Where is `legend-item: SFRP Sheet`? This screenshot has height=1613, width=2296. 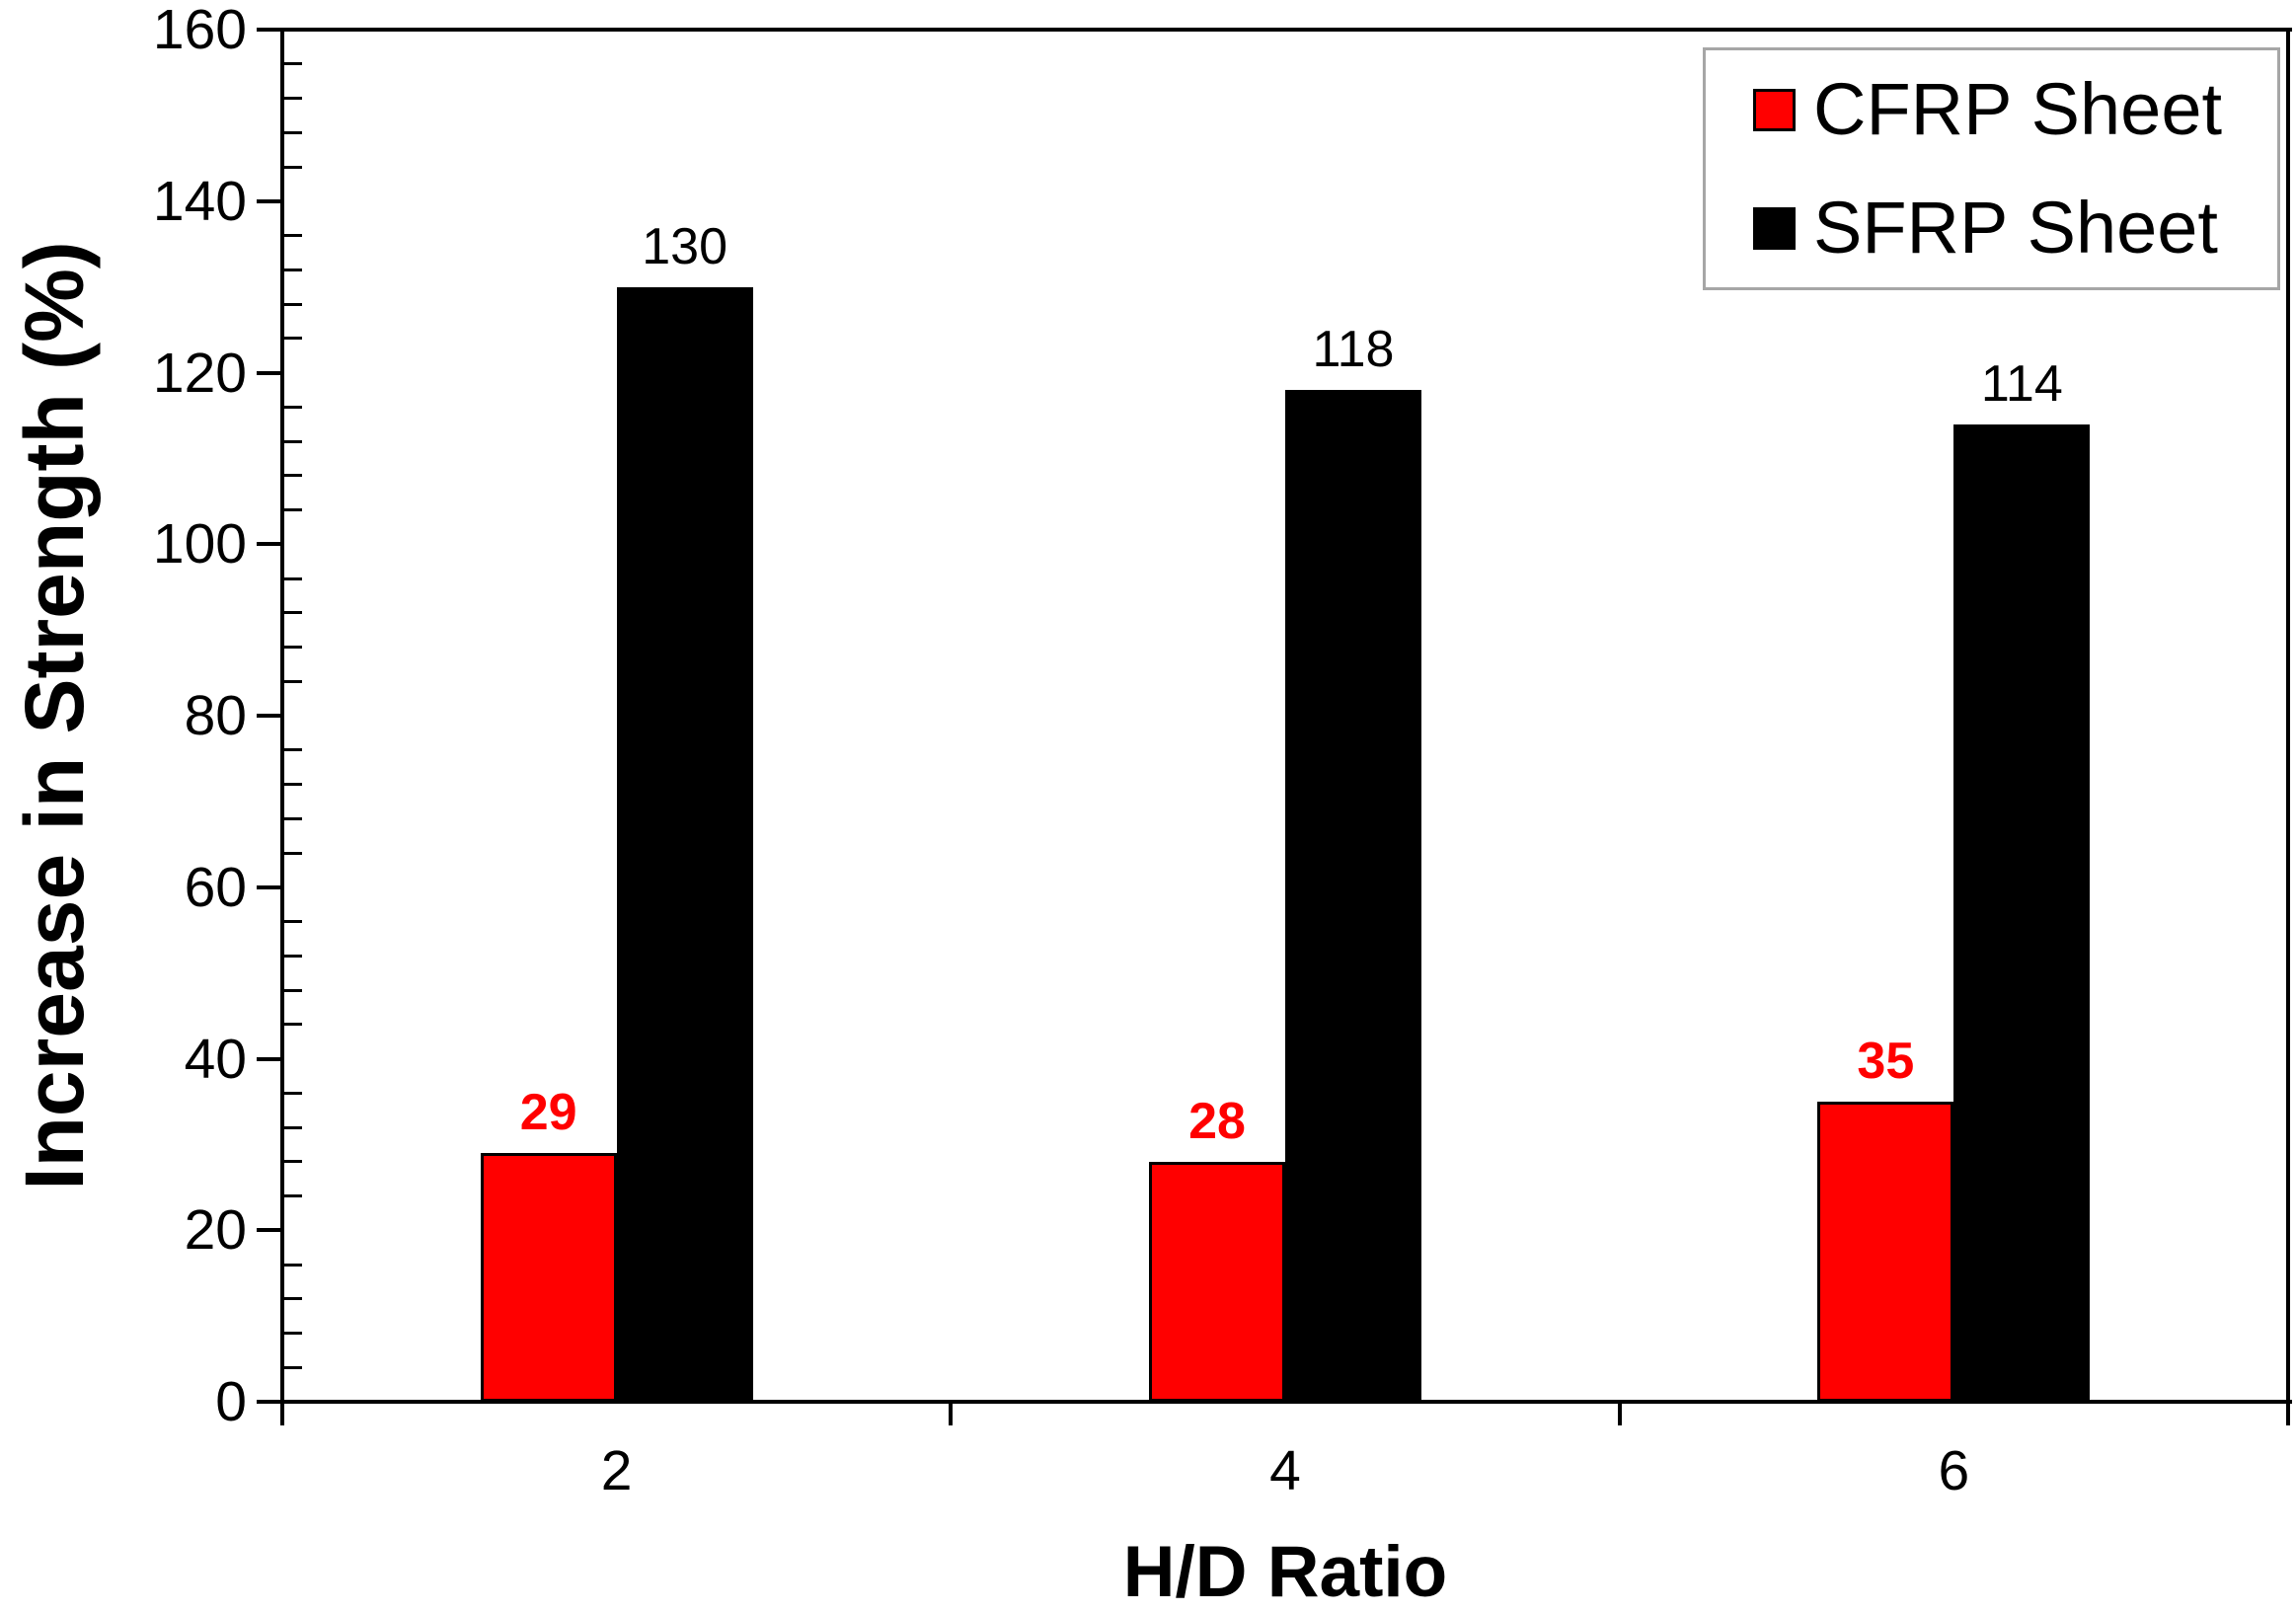 legend-item: SFRP Sheet is located at coordinates (2015, 228).